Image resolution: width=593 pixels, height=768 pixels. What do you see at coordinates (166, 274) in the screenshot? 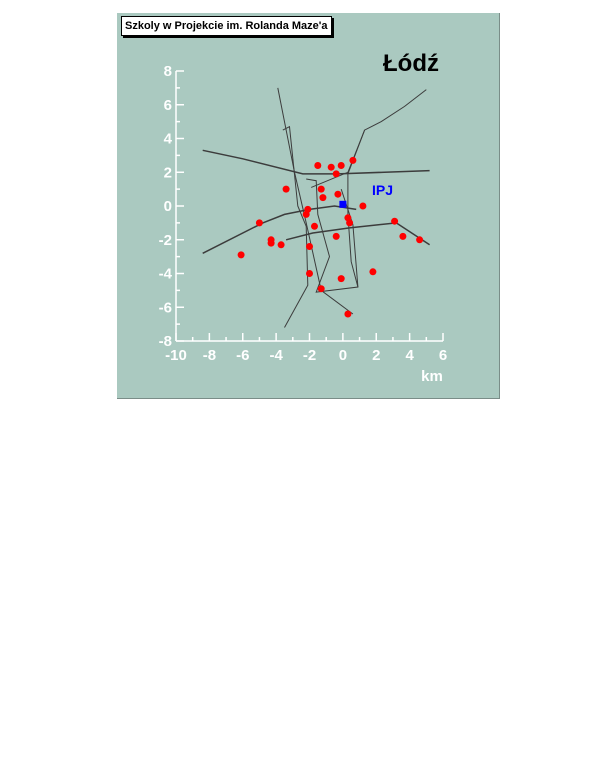
I see `y-tick-label: -4` at bounding box center [166, 274].